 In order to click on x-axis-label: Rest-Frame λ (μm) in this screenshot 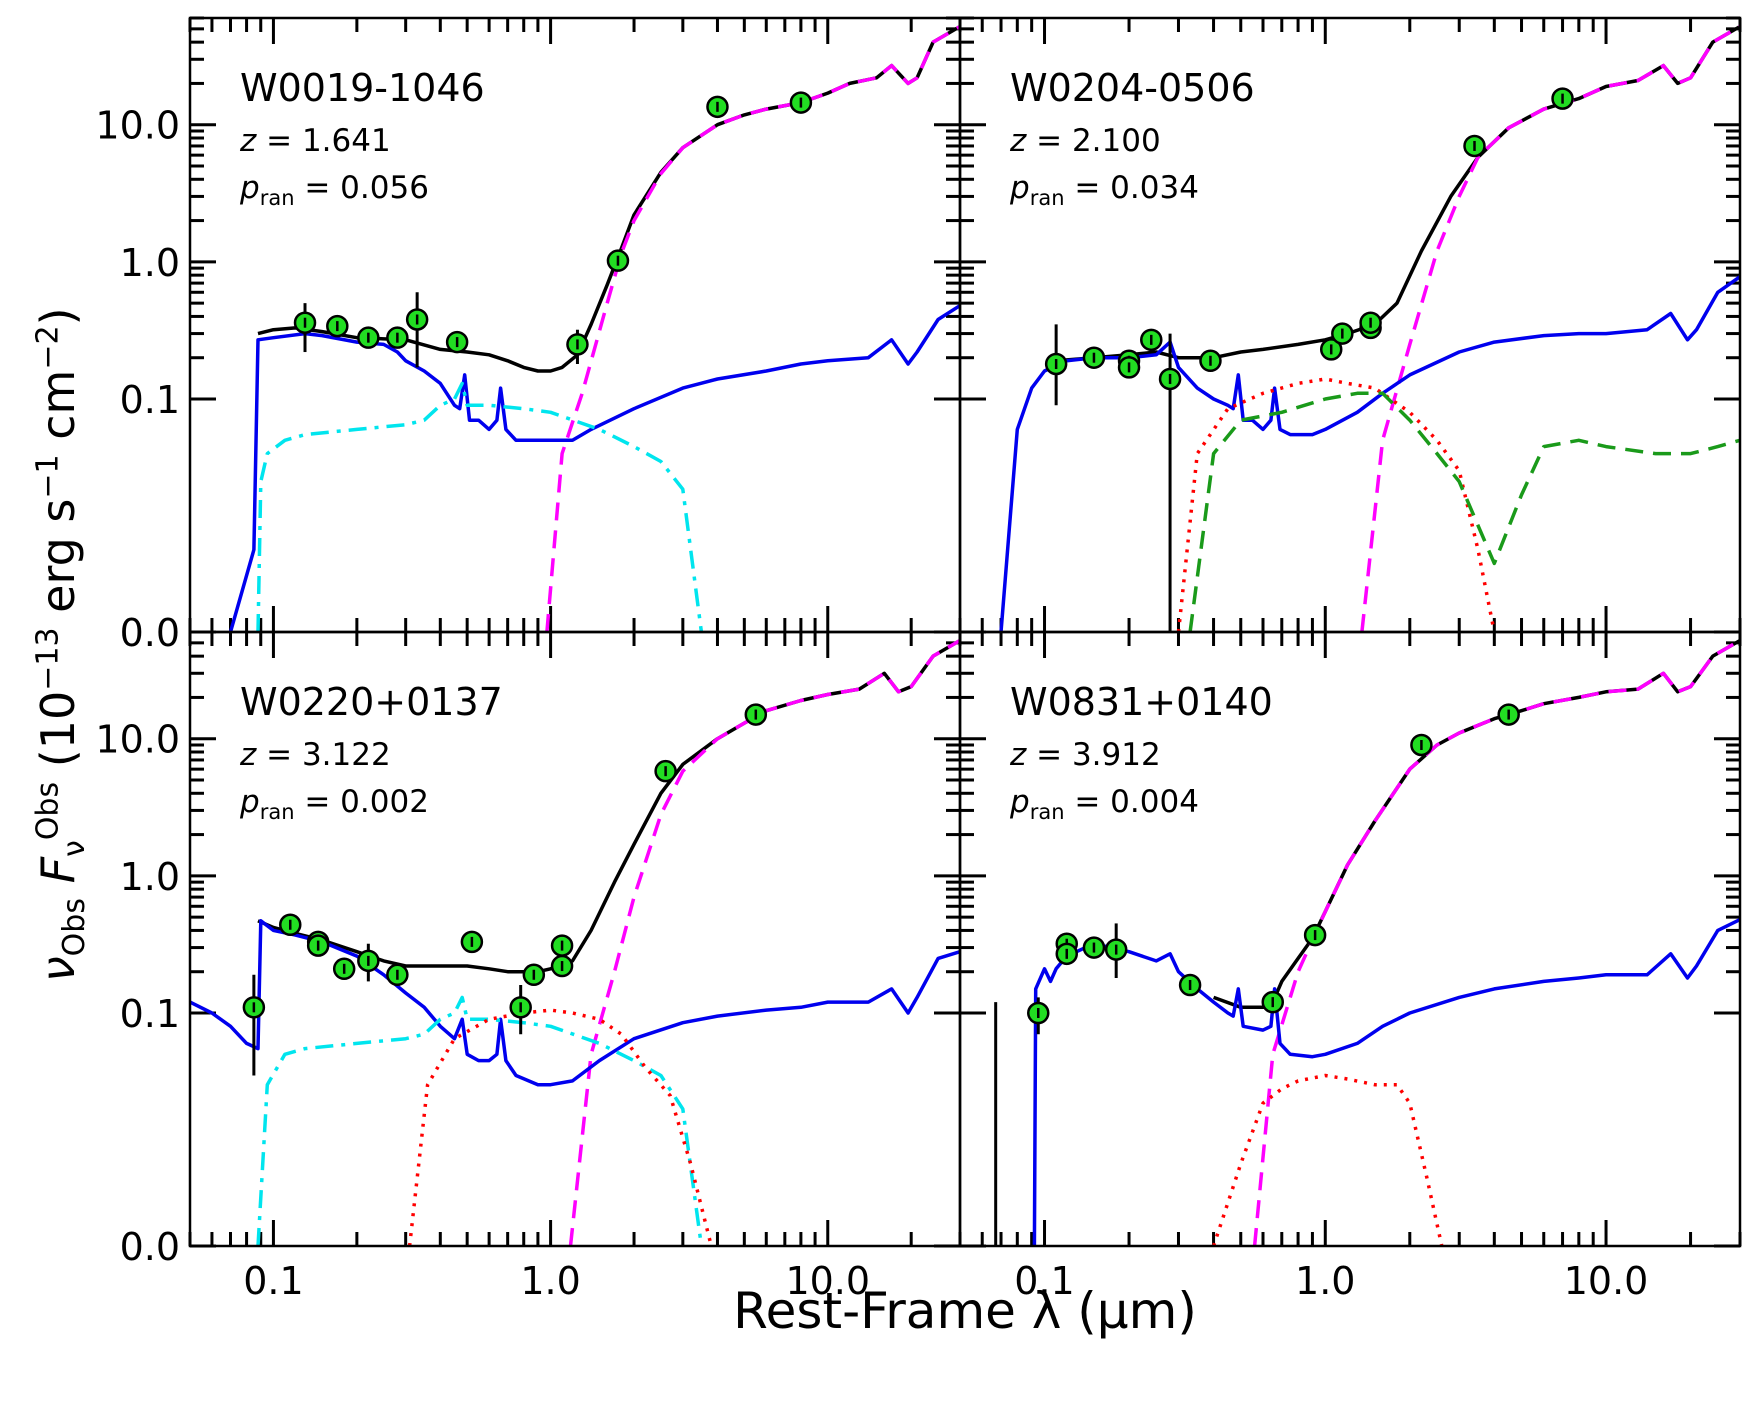, I will do `click(965, 1311)`.